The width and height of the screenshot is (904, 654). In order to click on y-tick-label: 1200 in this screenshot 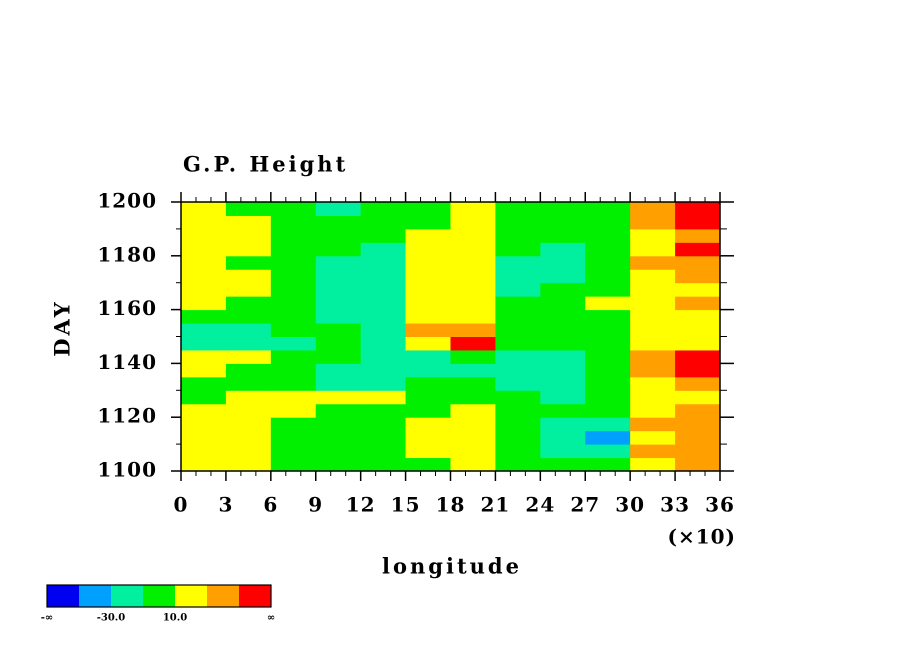, I will do `click(127, 201)`.